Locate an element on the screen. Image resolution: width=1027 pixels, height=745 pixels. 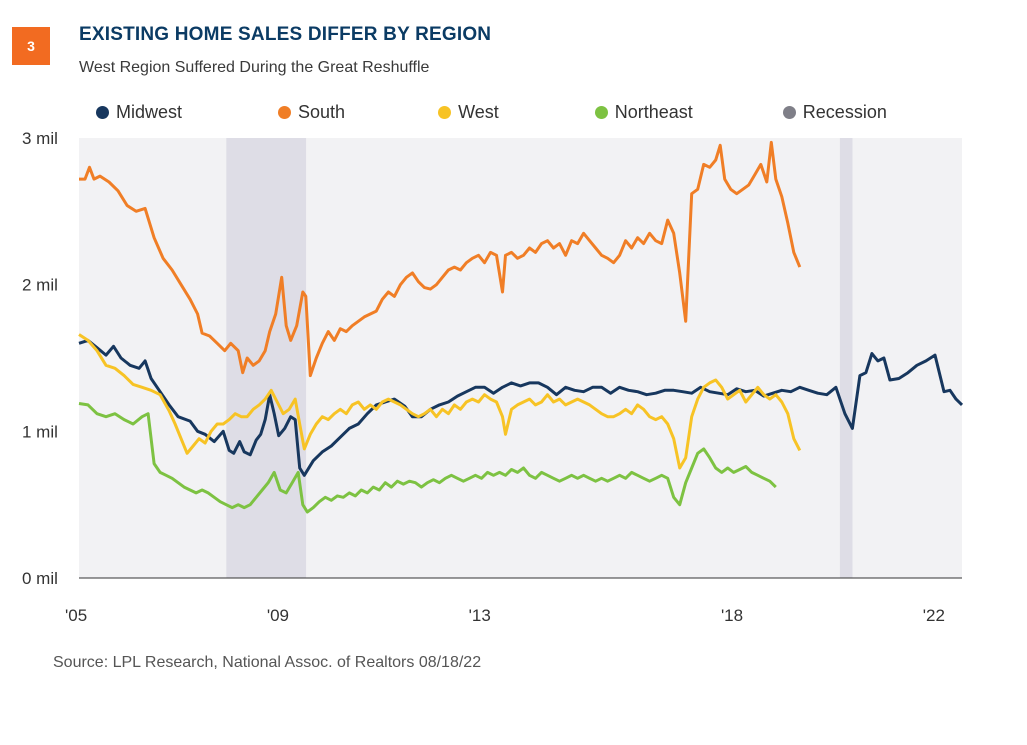
legend-swatch-west is located at coordinates (445, 112).